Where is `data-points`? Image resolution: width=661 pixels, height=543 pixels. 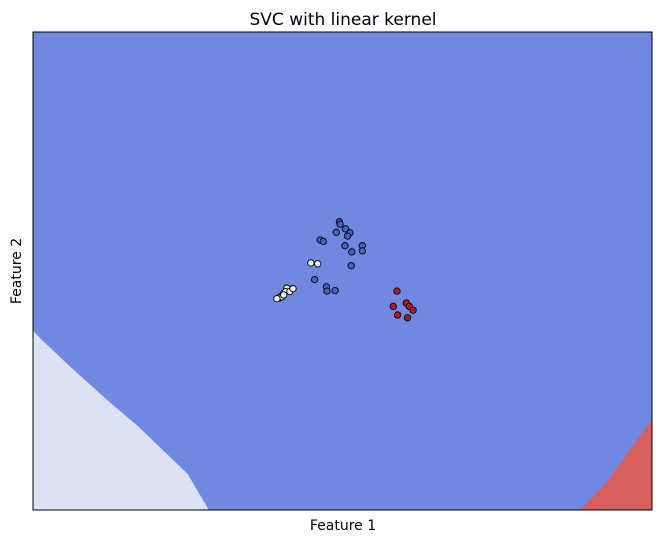
data-points is located at coordinates (345, 270).